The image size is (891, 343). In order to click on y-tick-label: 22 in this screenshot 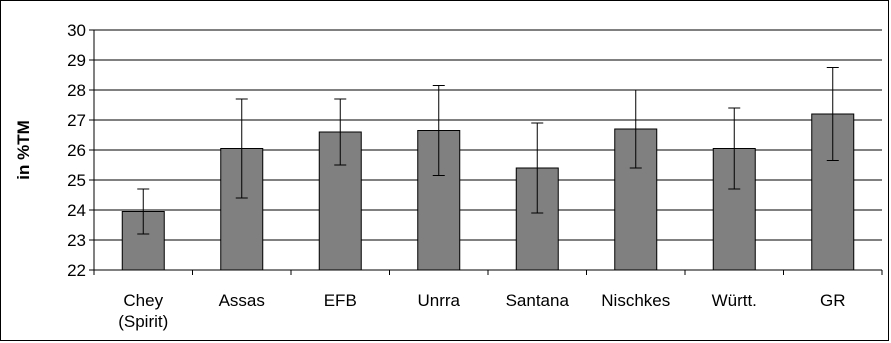, I will do `click(76, 270)`.